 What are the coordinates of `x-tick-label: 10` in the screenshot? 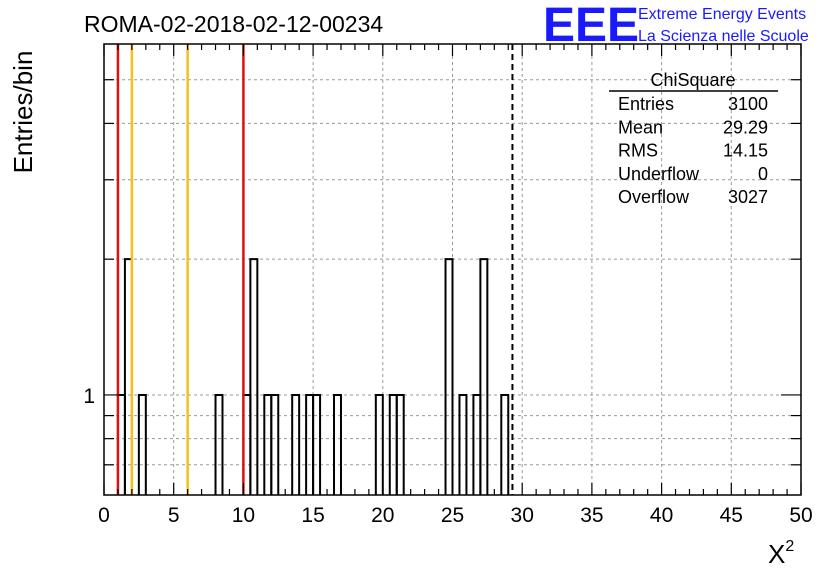 It's located at (243, 515).